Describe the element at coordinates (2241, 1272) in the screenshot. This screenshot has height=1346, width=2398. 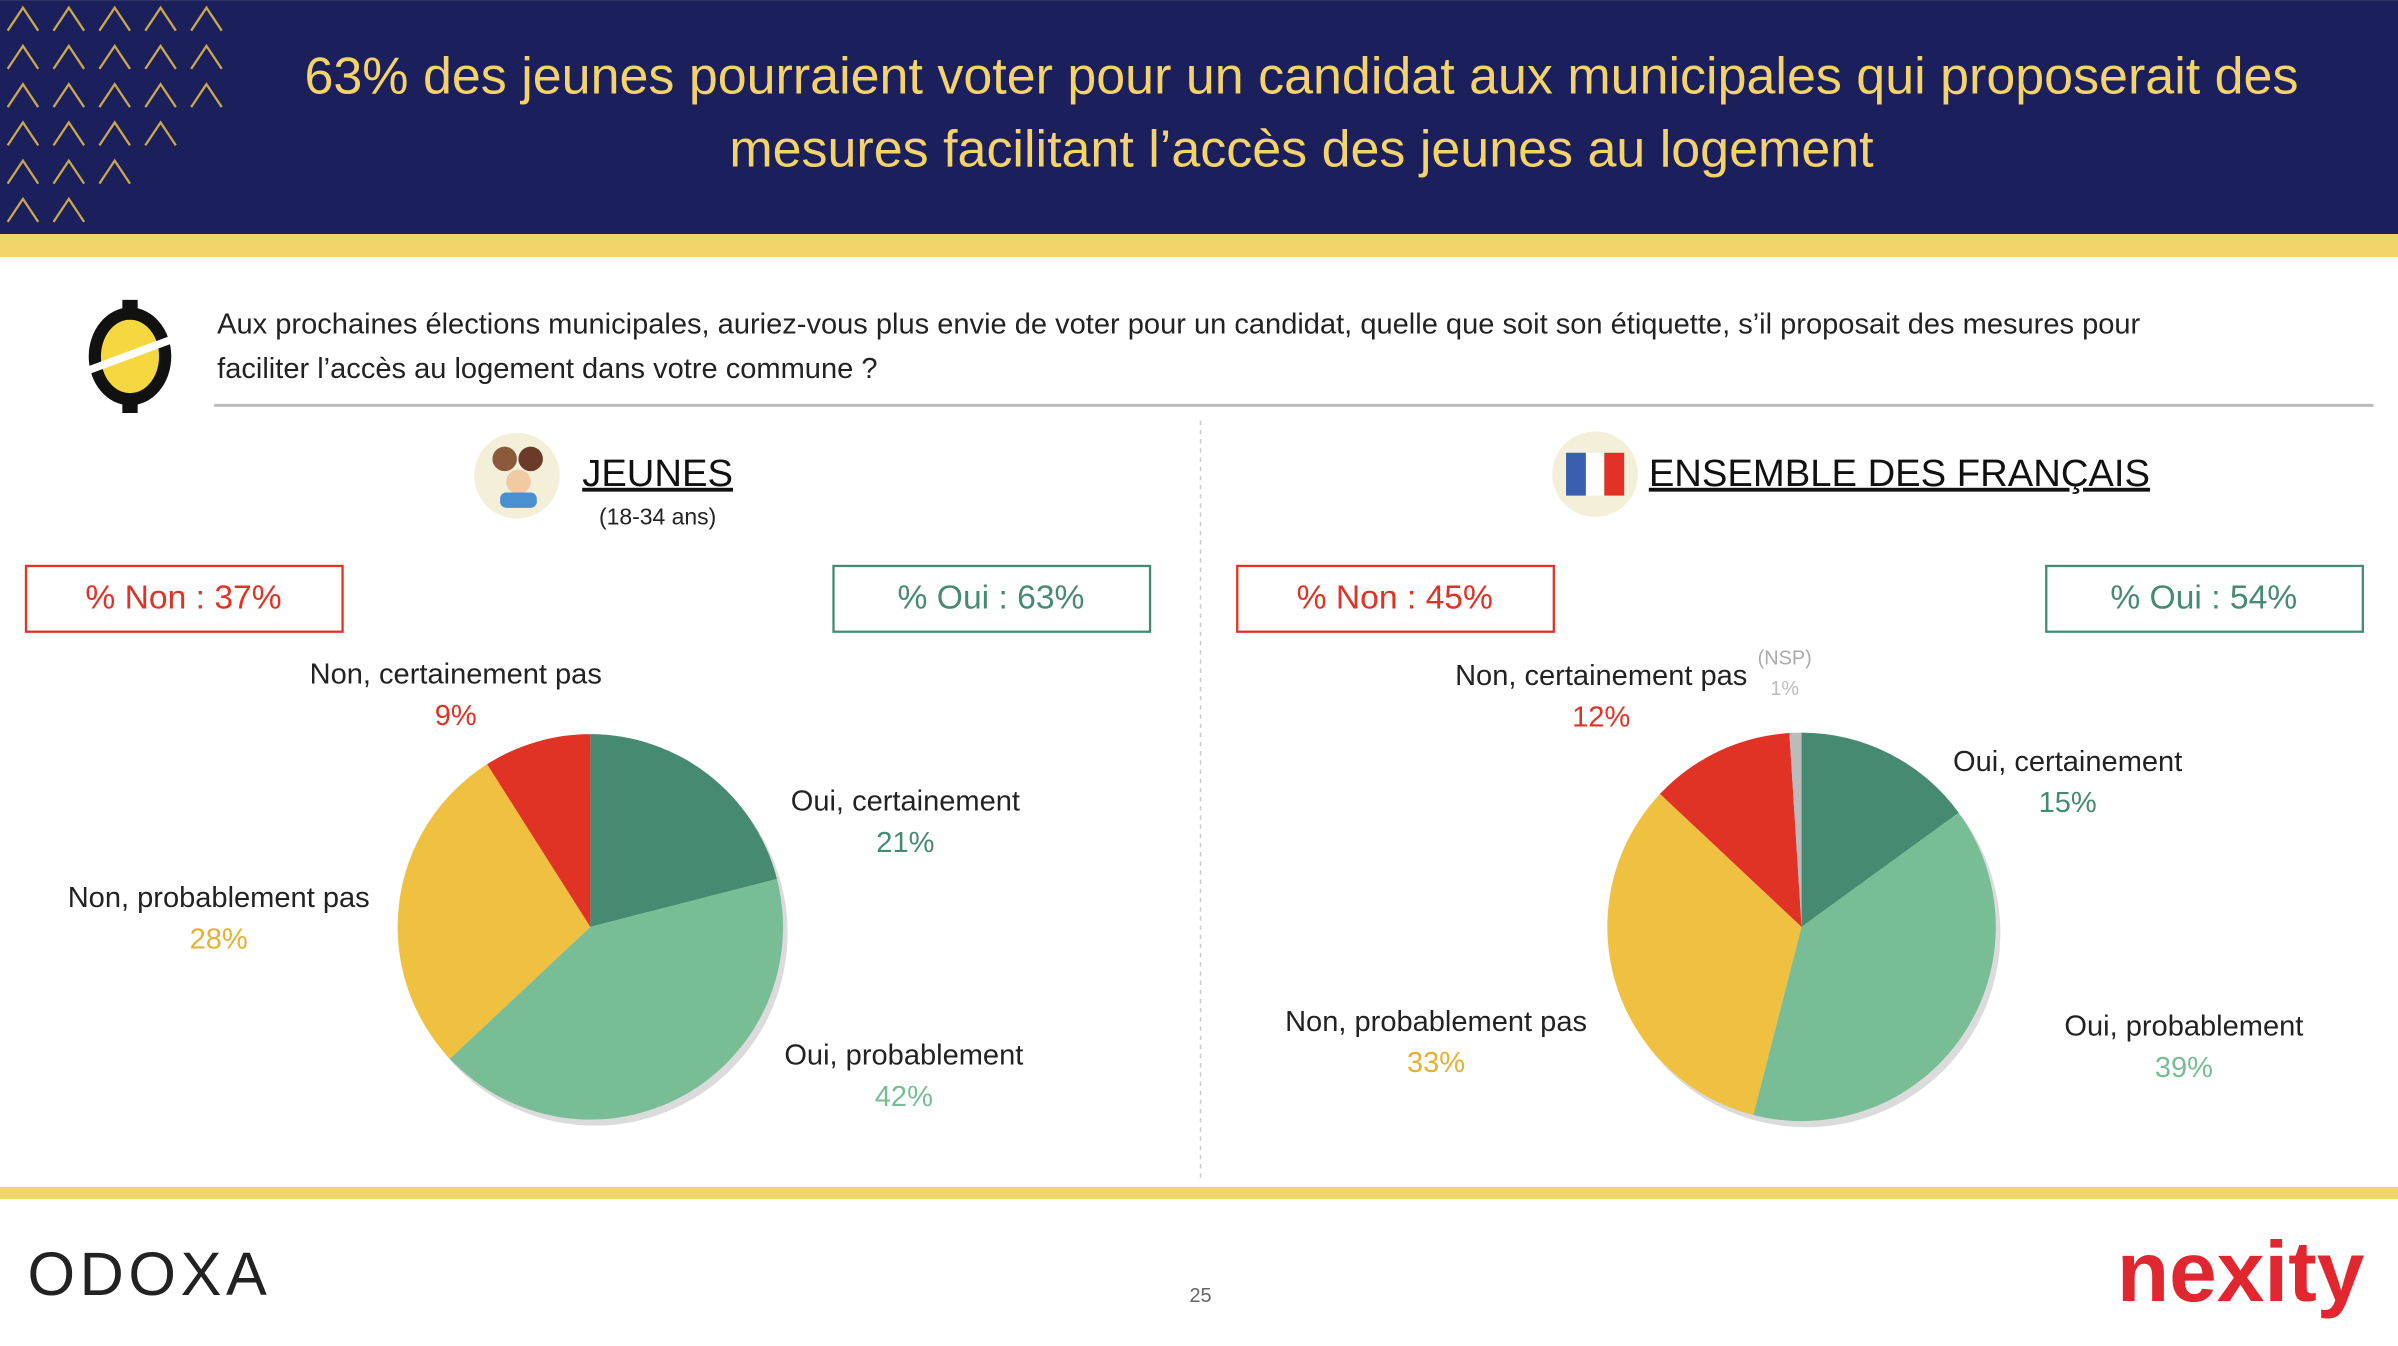
I see `nexity-logo: nexity` at that location.